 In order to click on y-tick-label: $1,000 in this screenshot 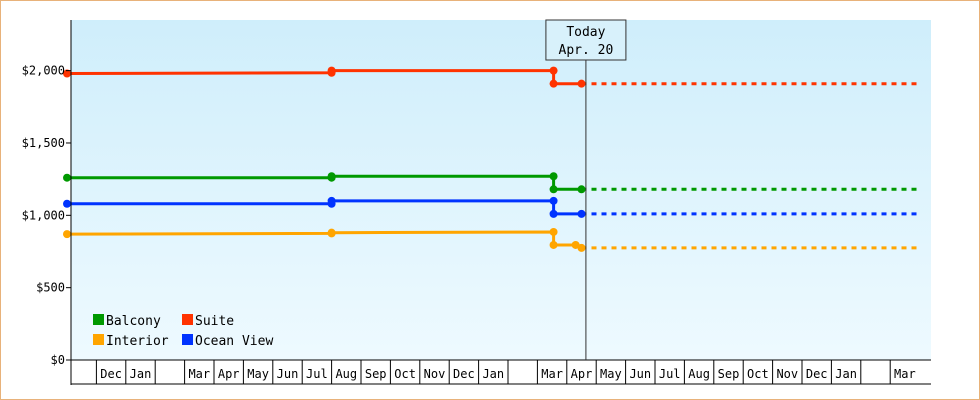, I will do `click(43, 215)`.